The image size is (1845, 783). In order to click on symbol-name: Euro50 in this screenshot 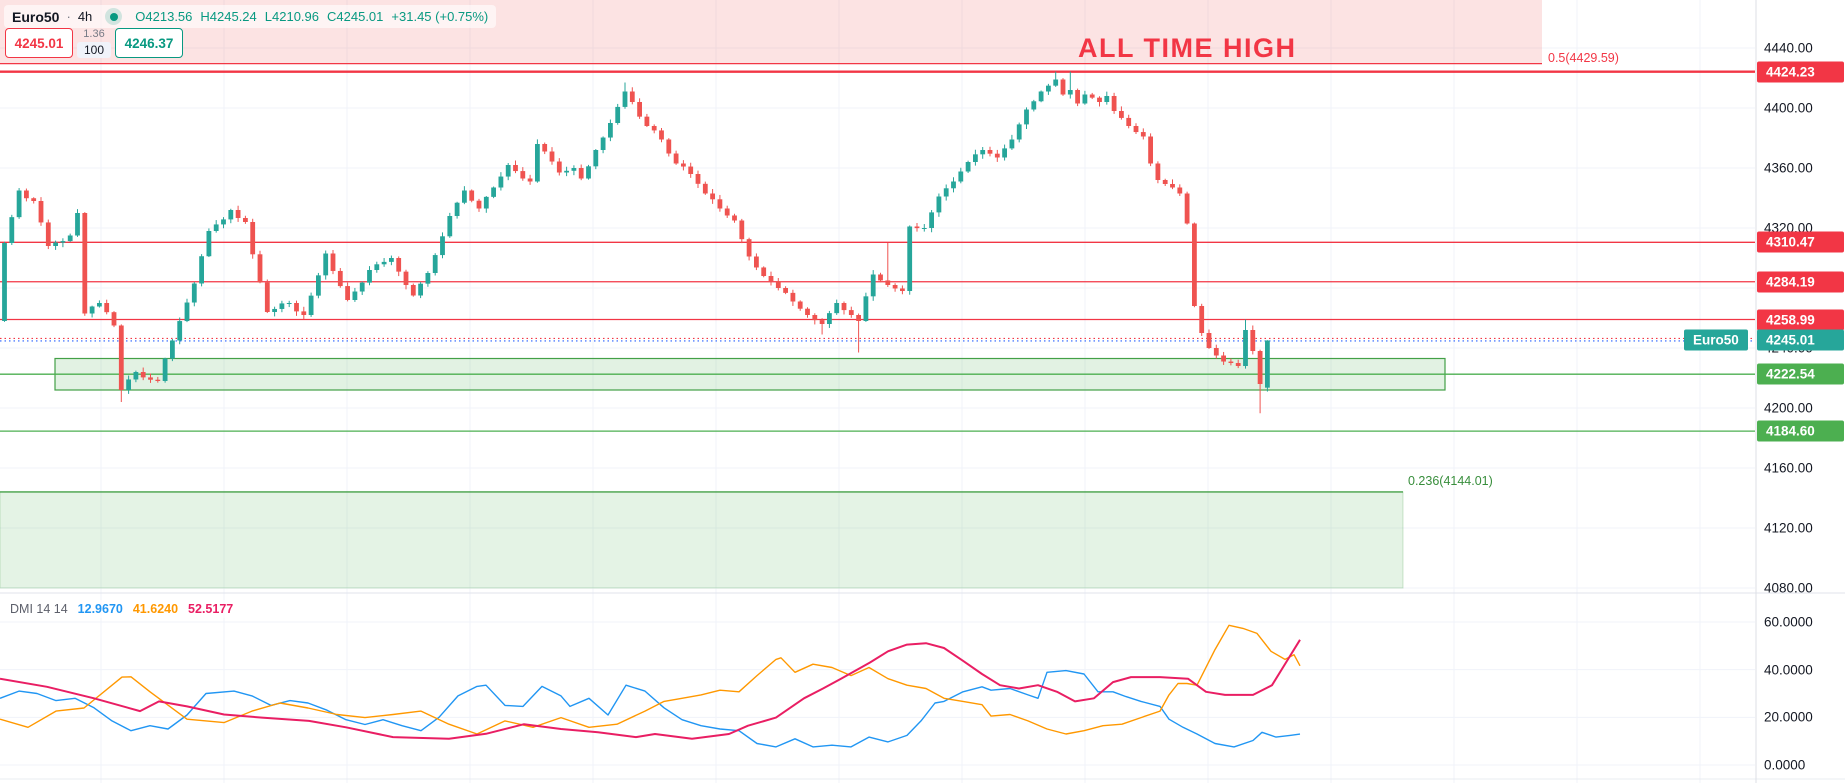, I will do `click(36, 16)`.